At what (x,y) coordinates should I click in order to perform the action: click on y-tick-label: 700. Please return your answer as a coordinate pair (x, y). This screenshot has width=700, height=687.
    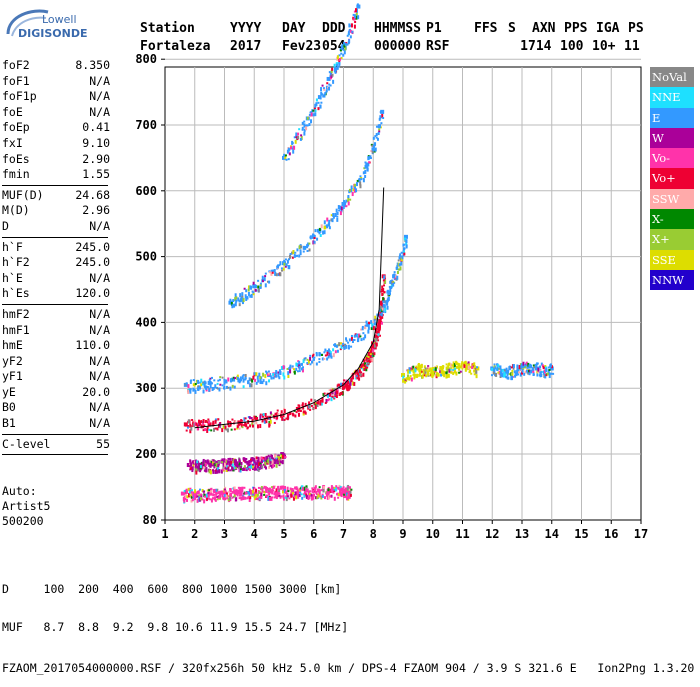
    Looking at the image, I should click on (146, 125).